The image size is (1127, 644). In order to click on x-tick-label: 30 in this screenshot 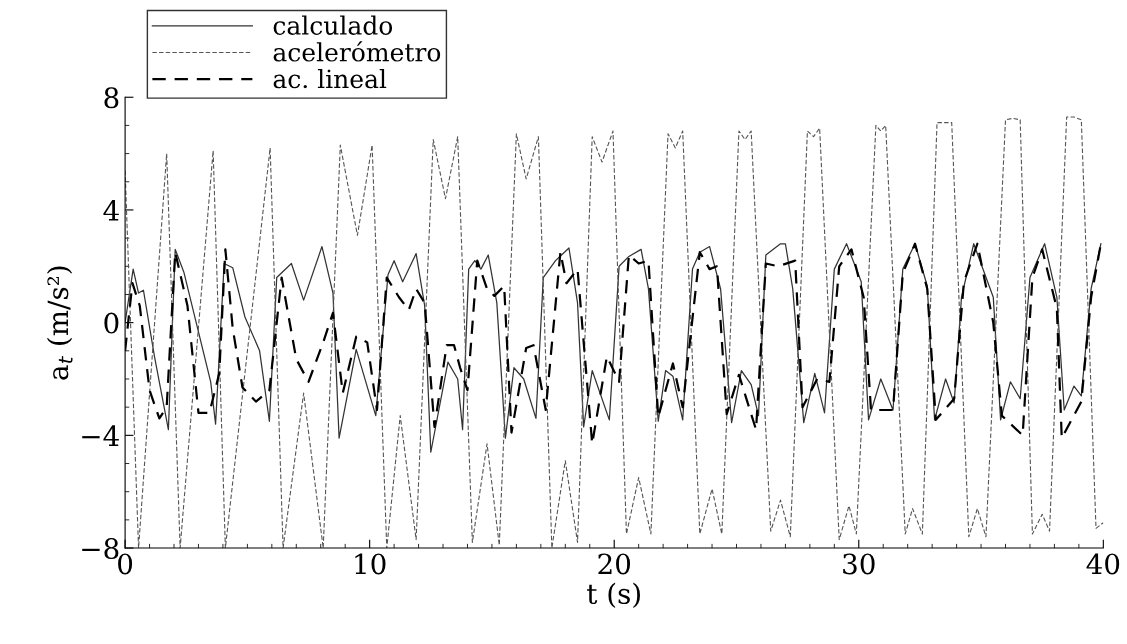, I will do `click(859, 564)`.